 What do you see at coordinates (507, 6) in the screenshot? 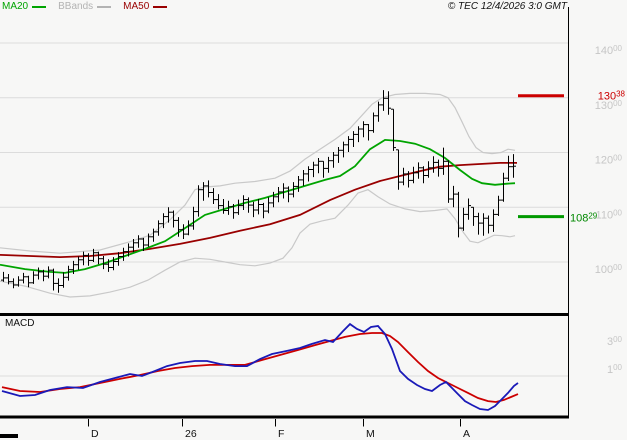
I see `copyright-text: © TEC 12/4/2026 3:0 GMT` at bounding box center [507, 6].